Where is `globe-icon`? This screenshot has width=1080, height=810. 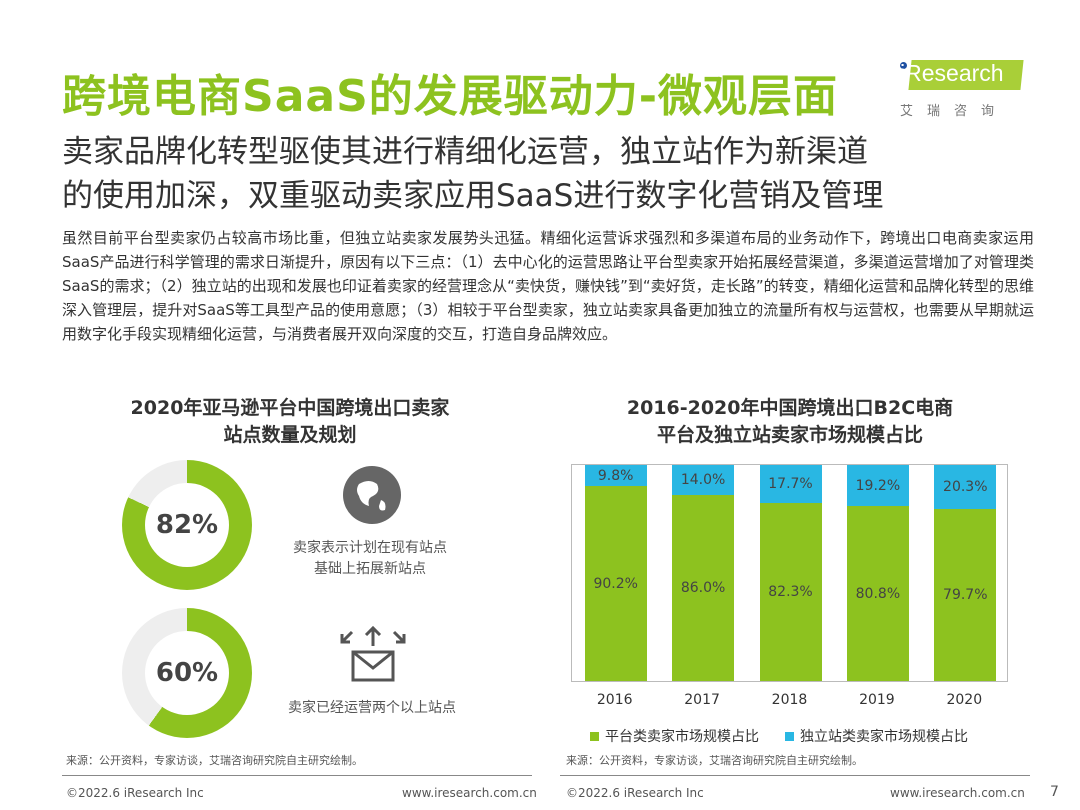 globe-icon is located at coordinates (372, 495).